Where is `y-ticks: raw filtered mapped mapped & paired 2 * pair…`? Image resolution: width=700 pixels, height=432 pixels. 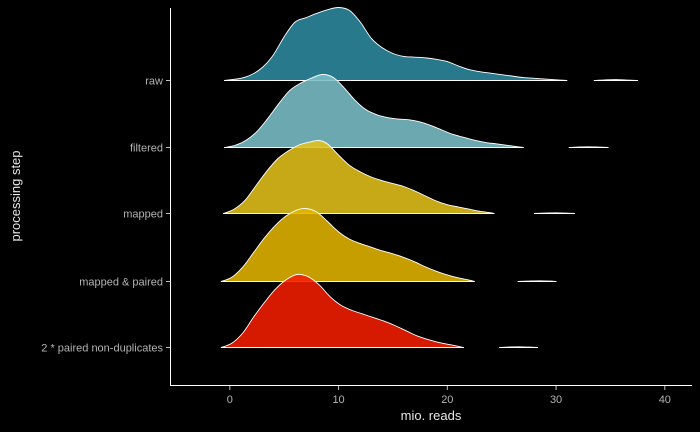 y-ticks: raw filtered mapped mapped & paired 2 * pair… is located at coordinates (105, 215).